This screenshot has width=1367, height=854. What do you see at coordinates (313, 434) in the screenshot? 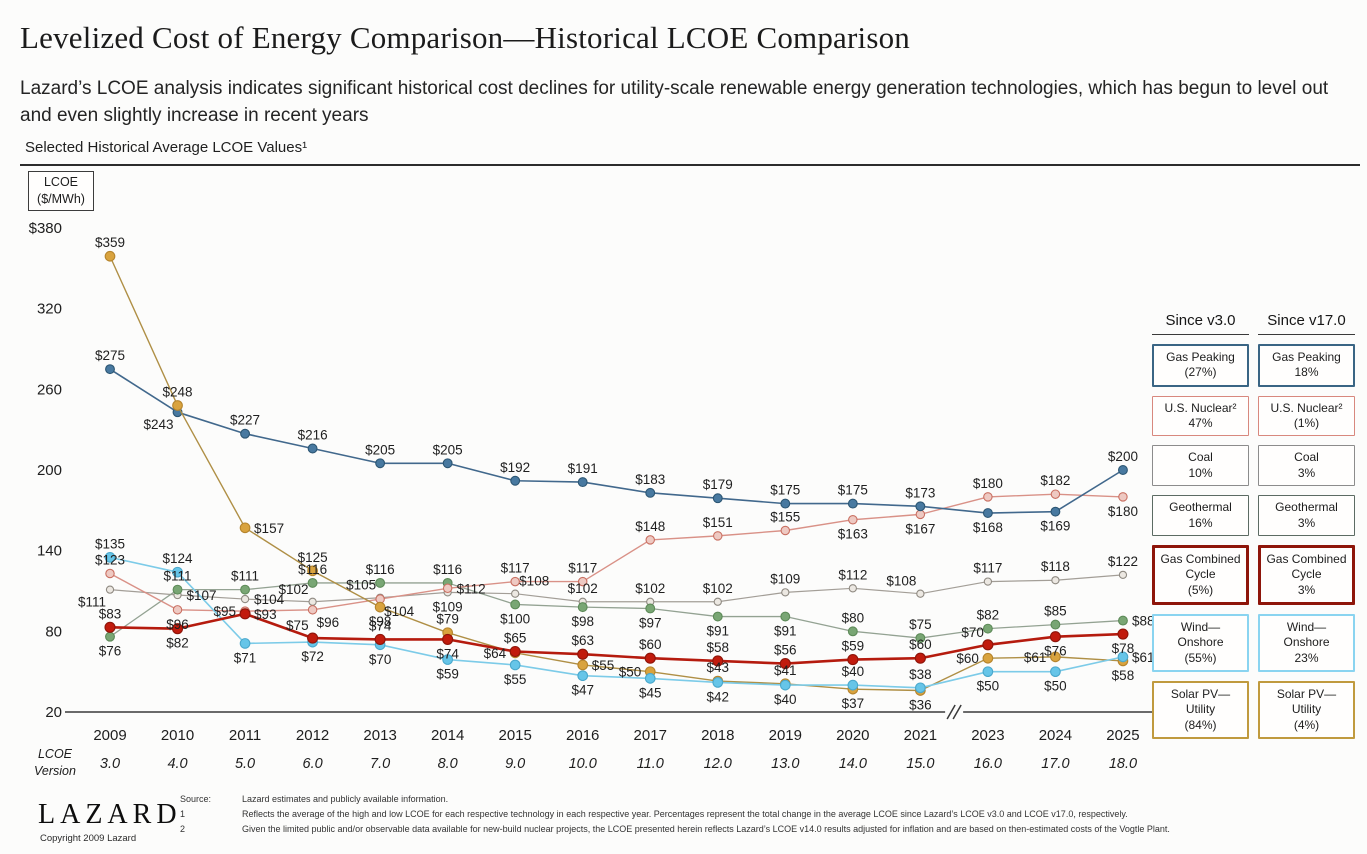
I see `data-point-label: $216` at bounding box center [313, 434].